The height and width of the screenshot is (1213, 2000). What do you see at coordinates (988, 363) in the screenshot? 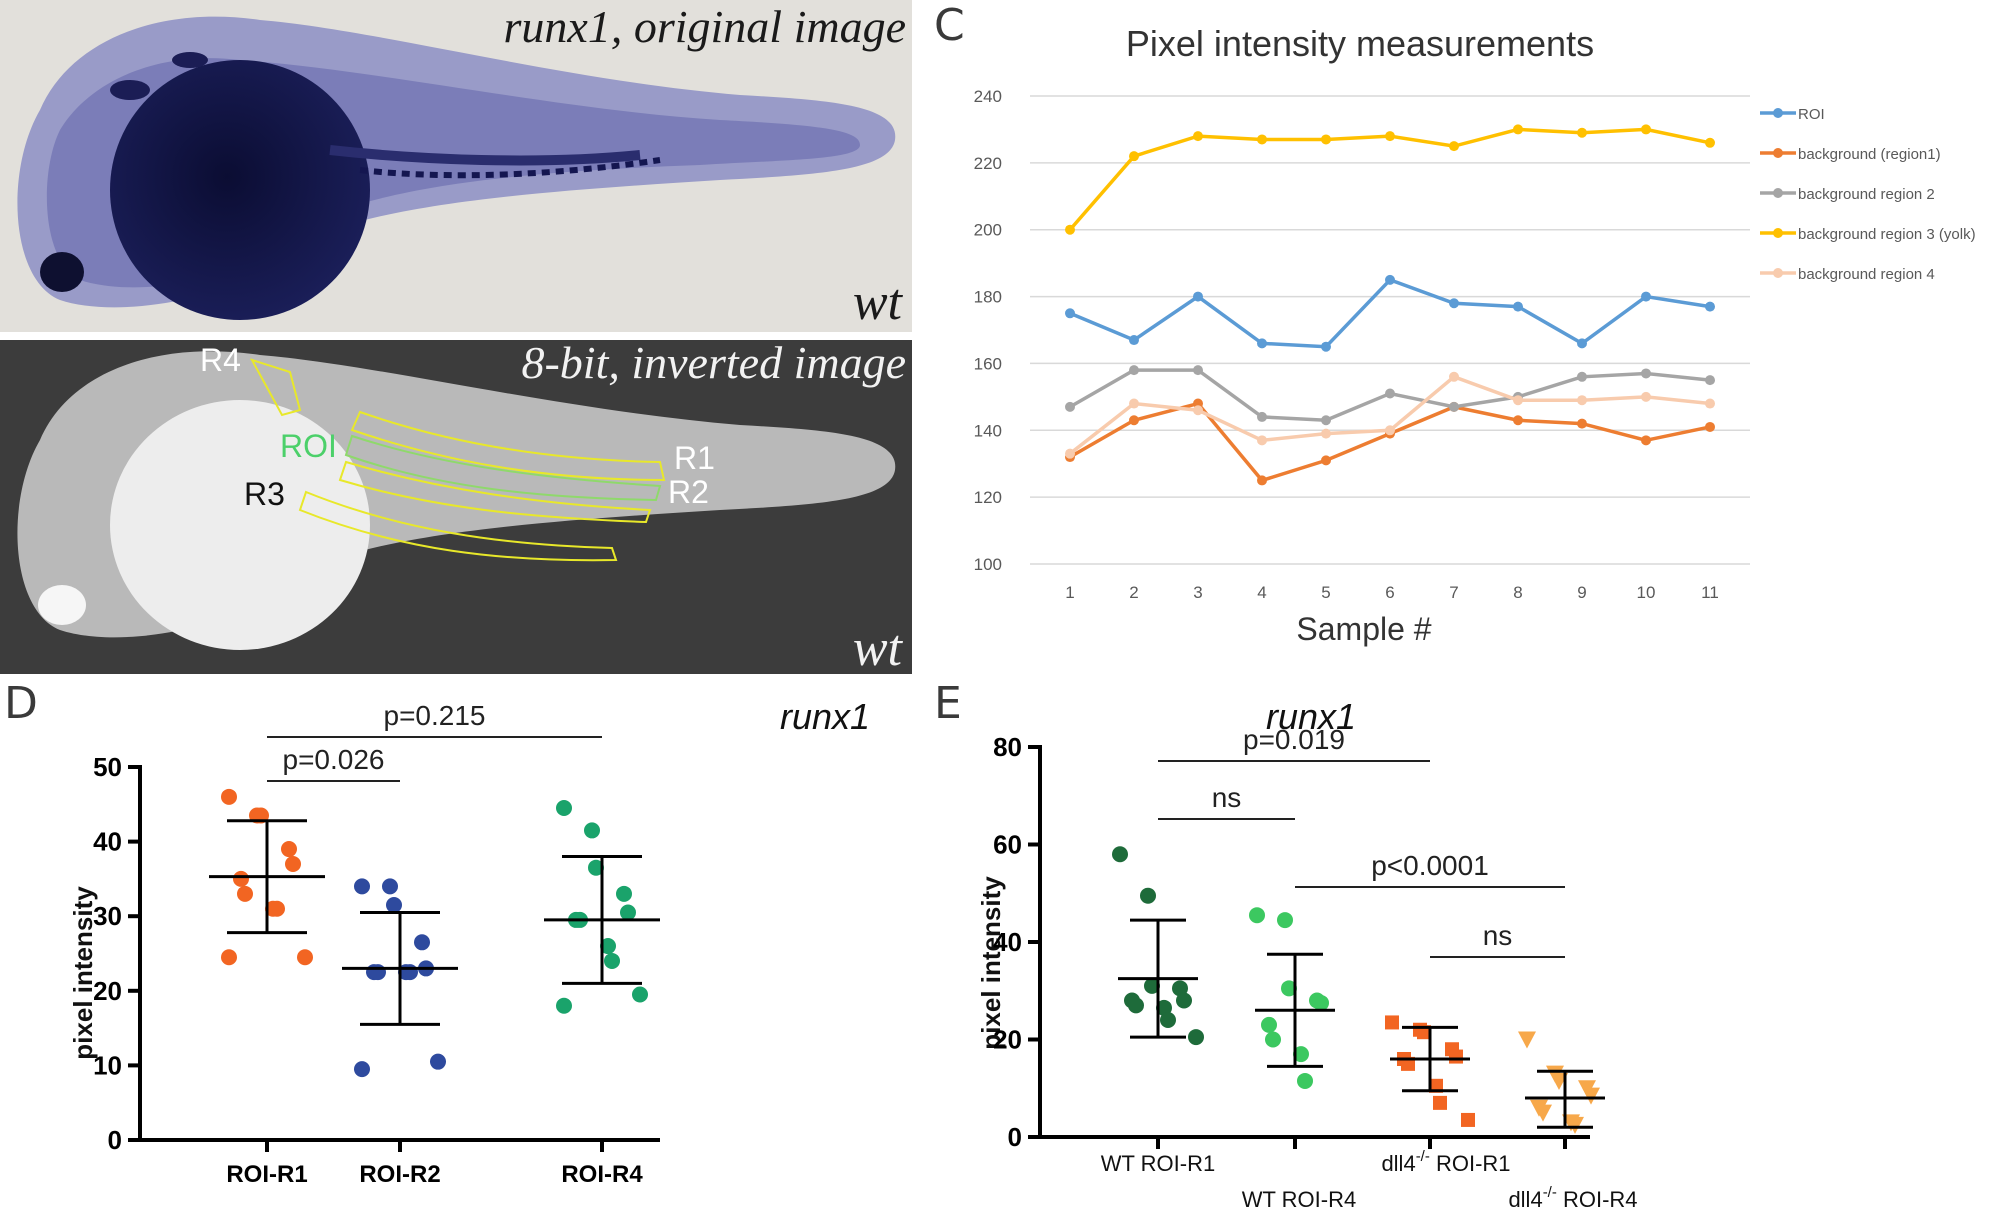
I see `y-tick-label: 160` at bounding box center [988, 363].